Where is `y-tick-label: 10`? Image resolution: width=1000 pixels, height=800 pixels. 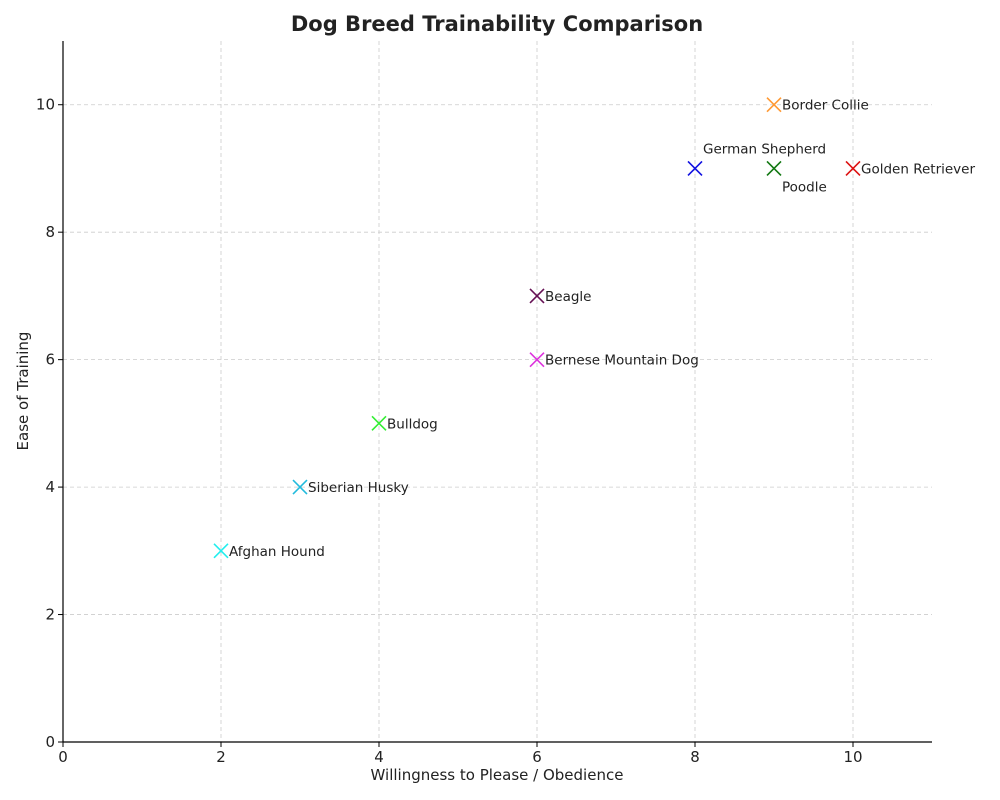
y-tick-label: 10 is located at coordinates (45, 105).